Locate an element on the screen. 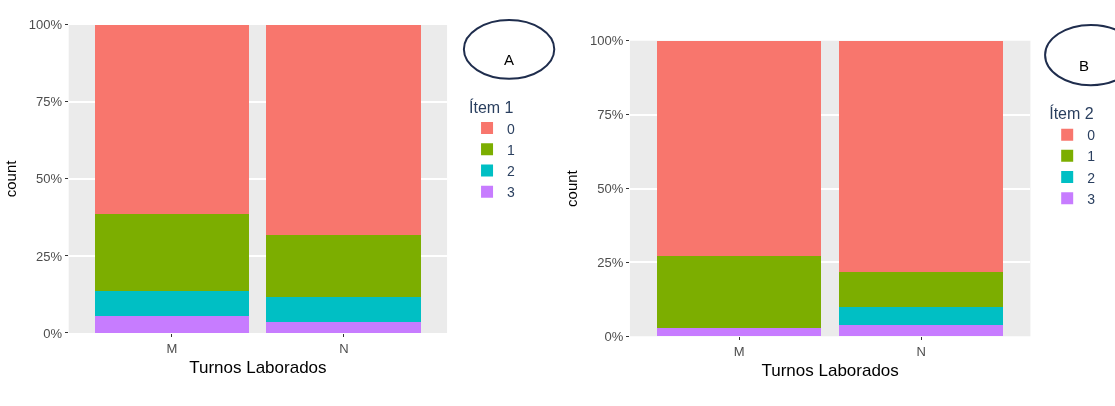  legend-title: Ítem 1 is located at coordinates (491, 106).